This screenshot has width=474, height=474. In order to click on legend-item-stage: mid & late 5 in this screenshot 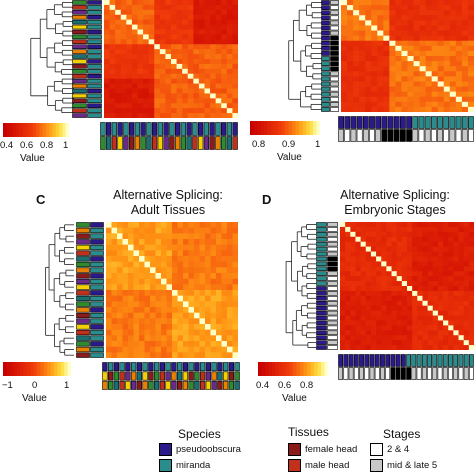, I will do `click(403, 465)`.